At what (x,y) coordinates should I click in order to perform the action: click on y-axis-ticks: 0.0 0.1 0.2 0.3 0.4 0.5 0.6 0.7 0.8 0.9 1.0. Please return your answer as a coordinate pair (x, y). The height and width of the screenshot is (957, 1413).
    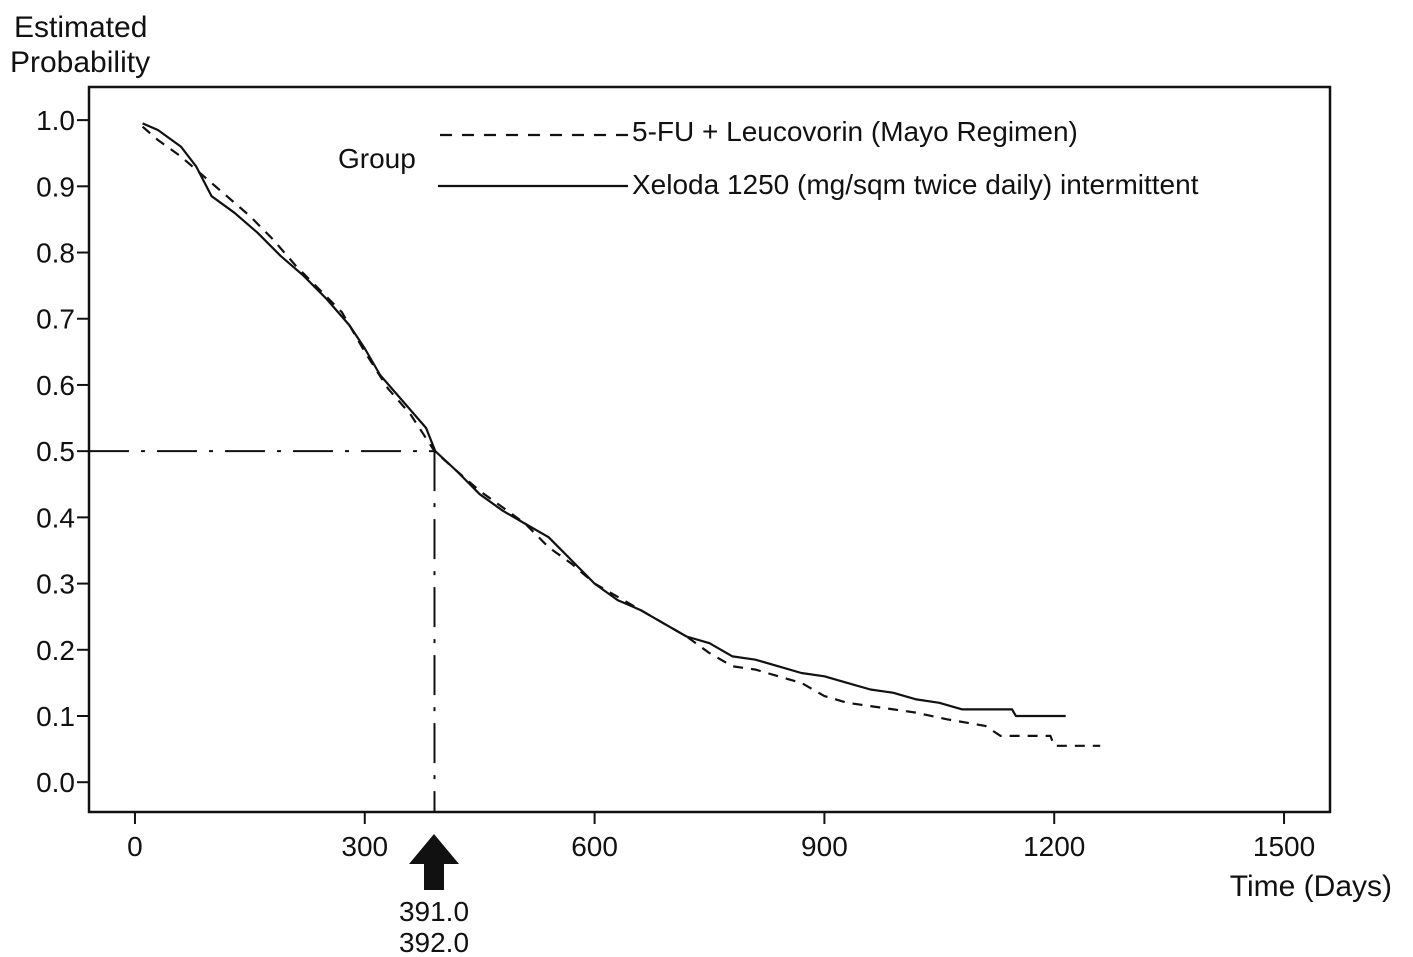
    Looking at the image, I should click on (62, 451).